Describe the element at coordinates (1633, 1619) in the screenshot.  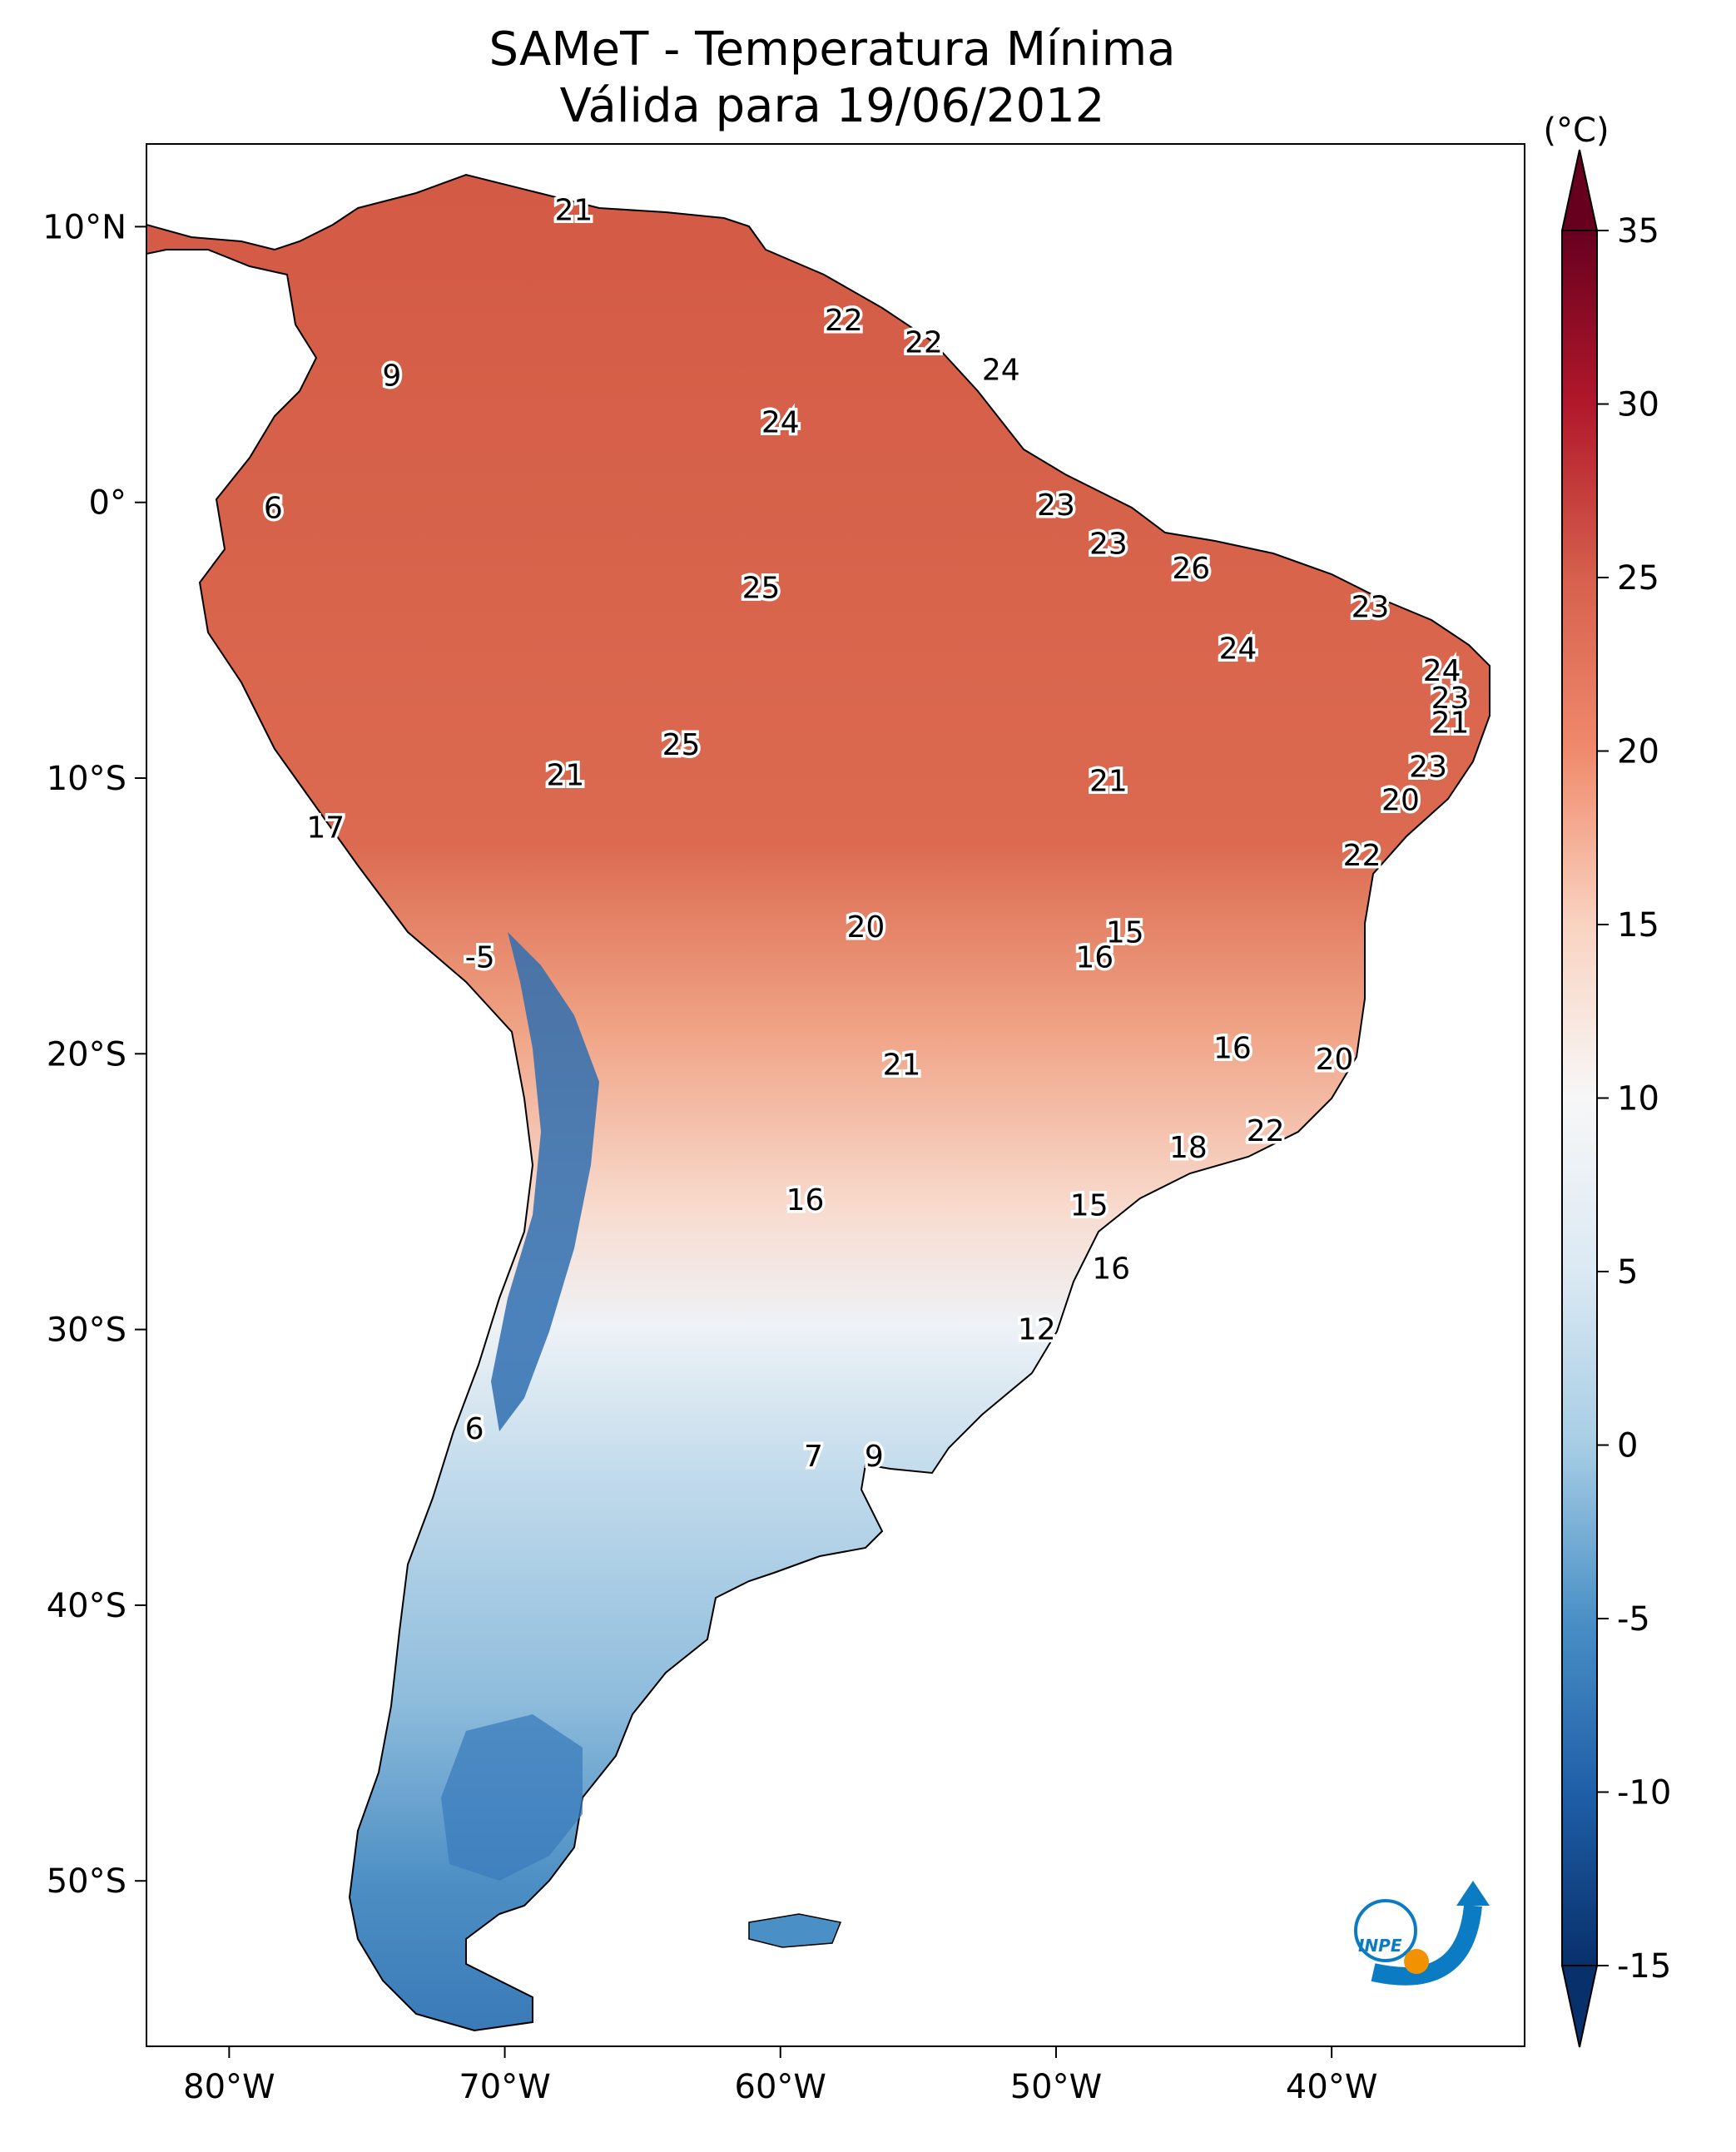
I see `colorbar-tick-label: -5` at that location.